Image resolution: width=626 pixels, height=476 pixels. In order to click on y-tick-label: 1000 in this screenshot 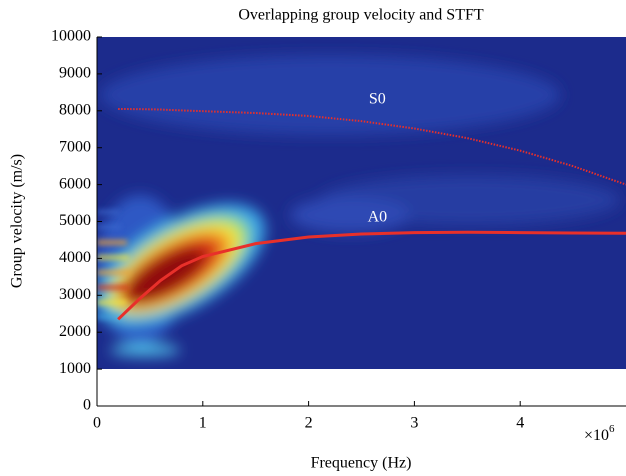, I will do `click(75, 368)`.